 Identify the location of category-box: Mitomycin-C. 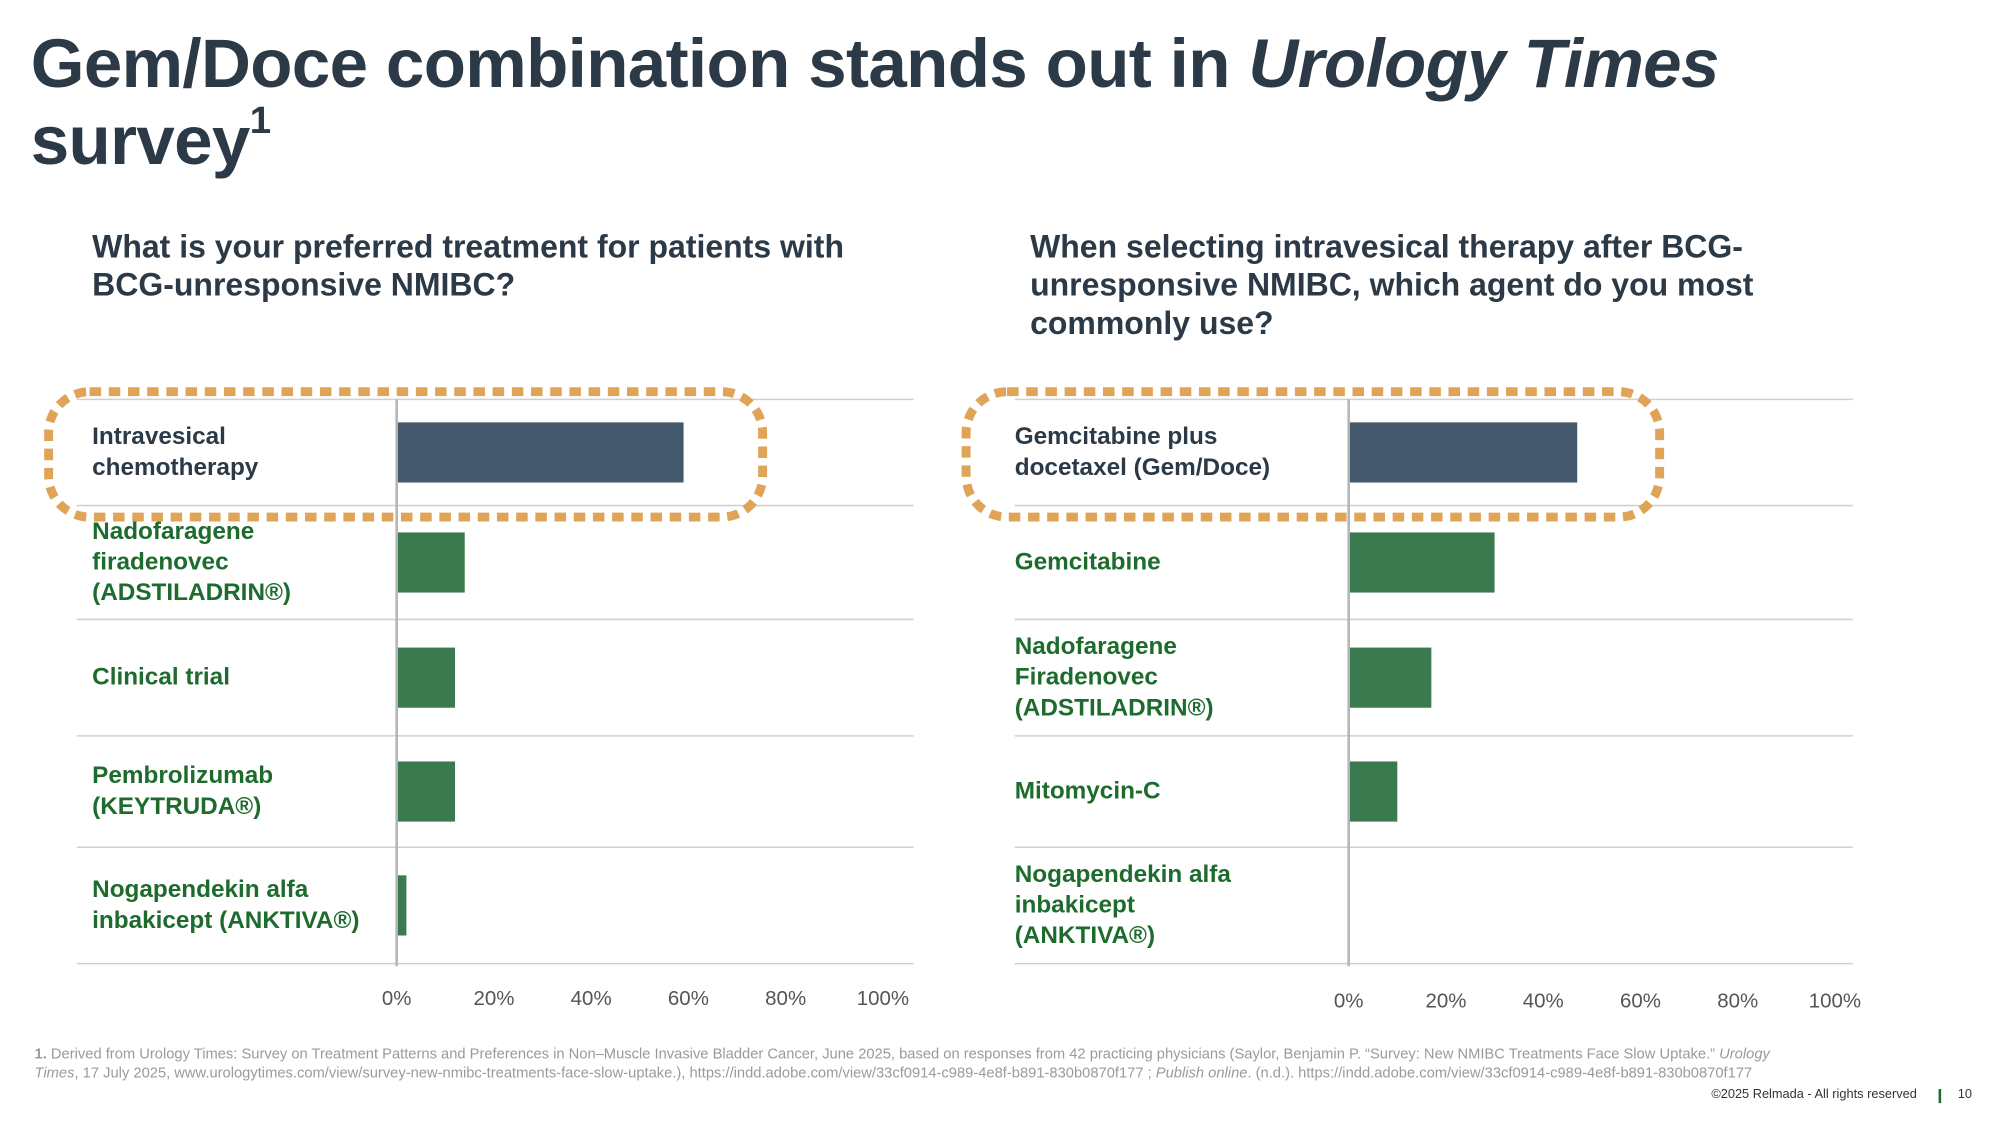
(1087, 791).